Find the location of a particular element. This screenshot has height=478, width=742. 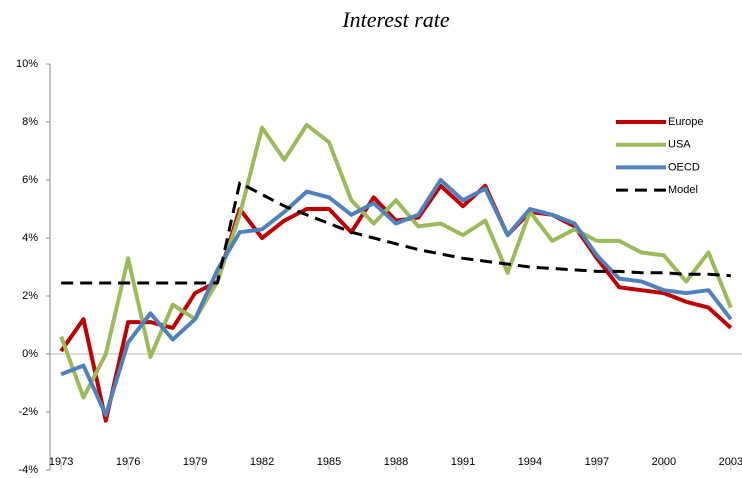

y-tick-label: 10% is located at coordinates (27, 64).